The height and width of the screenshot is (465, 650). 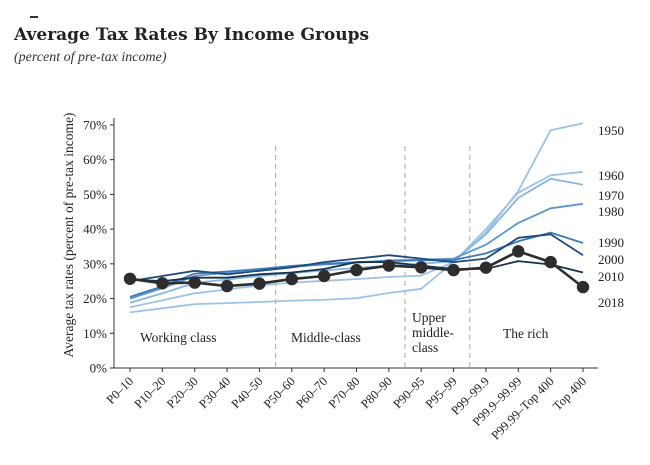 I want to click on series-label-2018: 2018, so click(x=611, y=302).